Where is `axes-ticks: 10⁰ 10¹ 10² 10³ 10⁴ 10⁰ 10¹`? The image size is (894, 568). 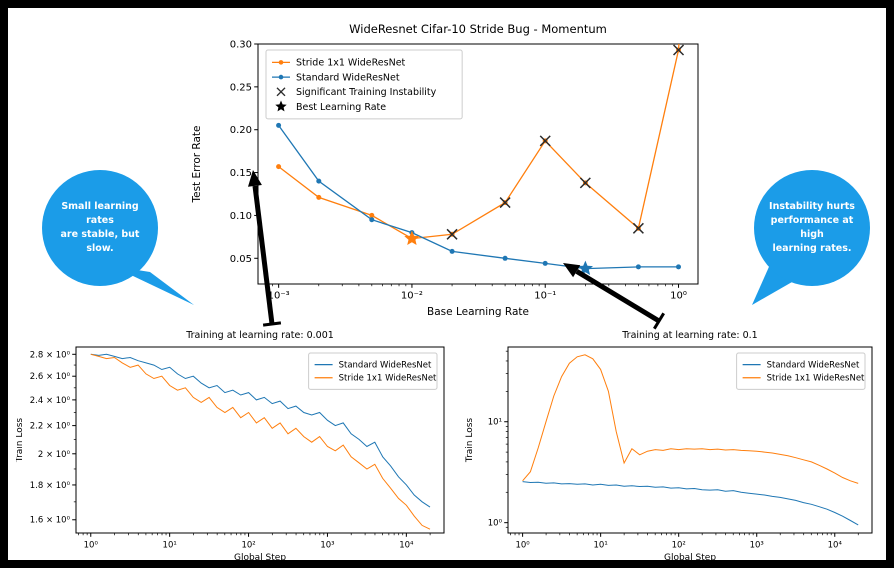 axes-ticks: 10⁰ 10¹ 10² 10³ 10⁴ 10⁰ 10¹ is located at coordinates (673, 450).